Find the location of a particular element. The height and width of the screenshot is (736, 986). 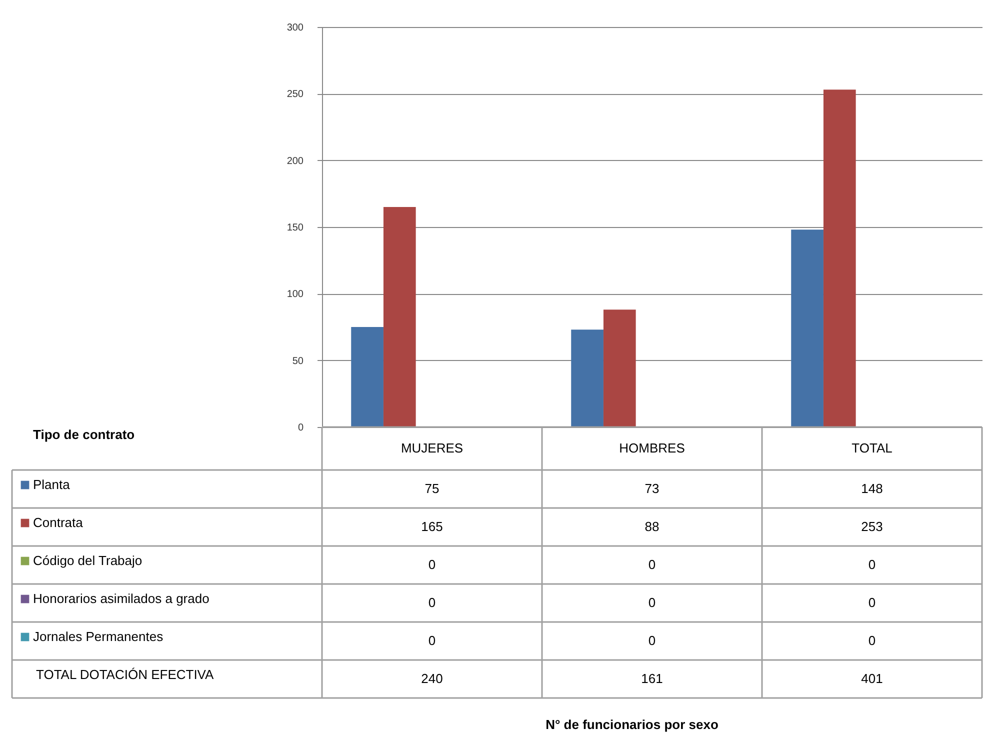

text: 161 is located at coordinates (652, 678).